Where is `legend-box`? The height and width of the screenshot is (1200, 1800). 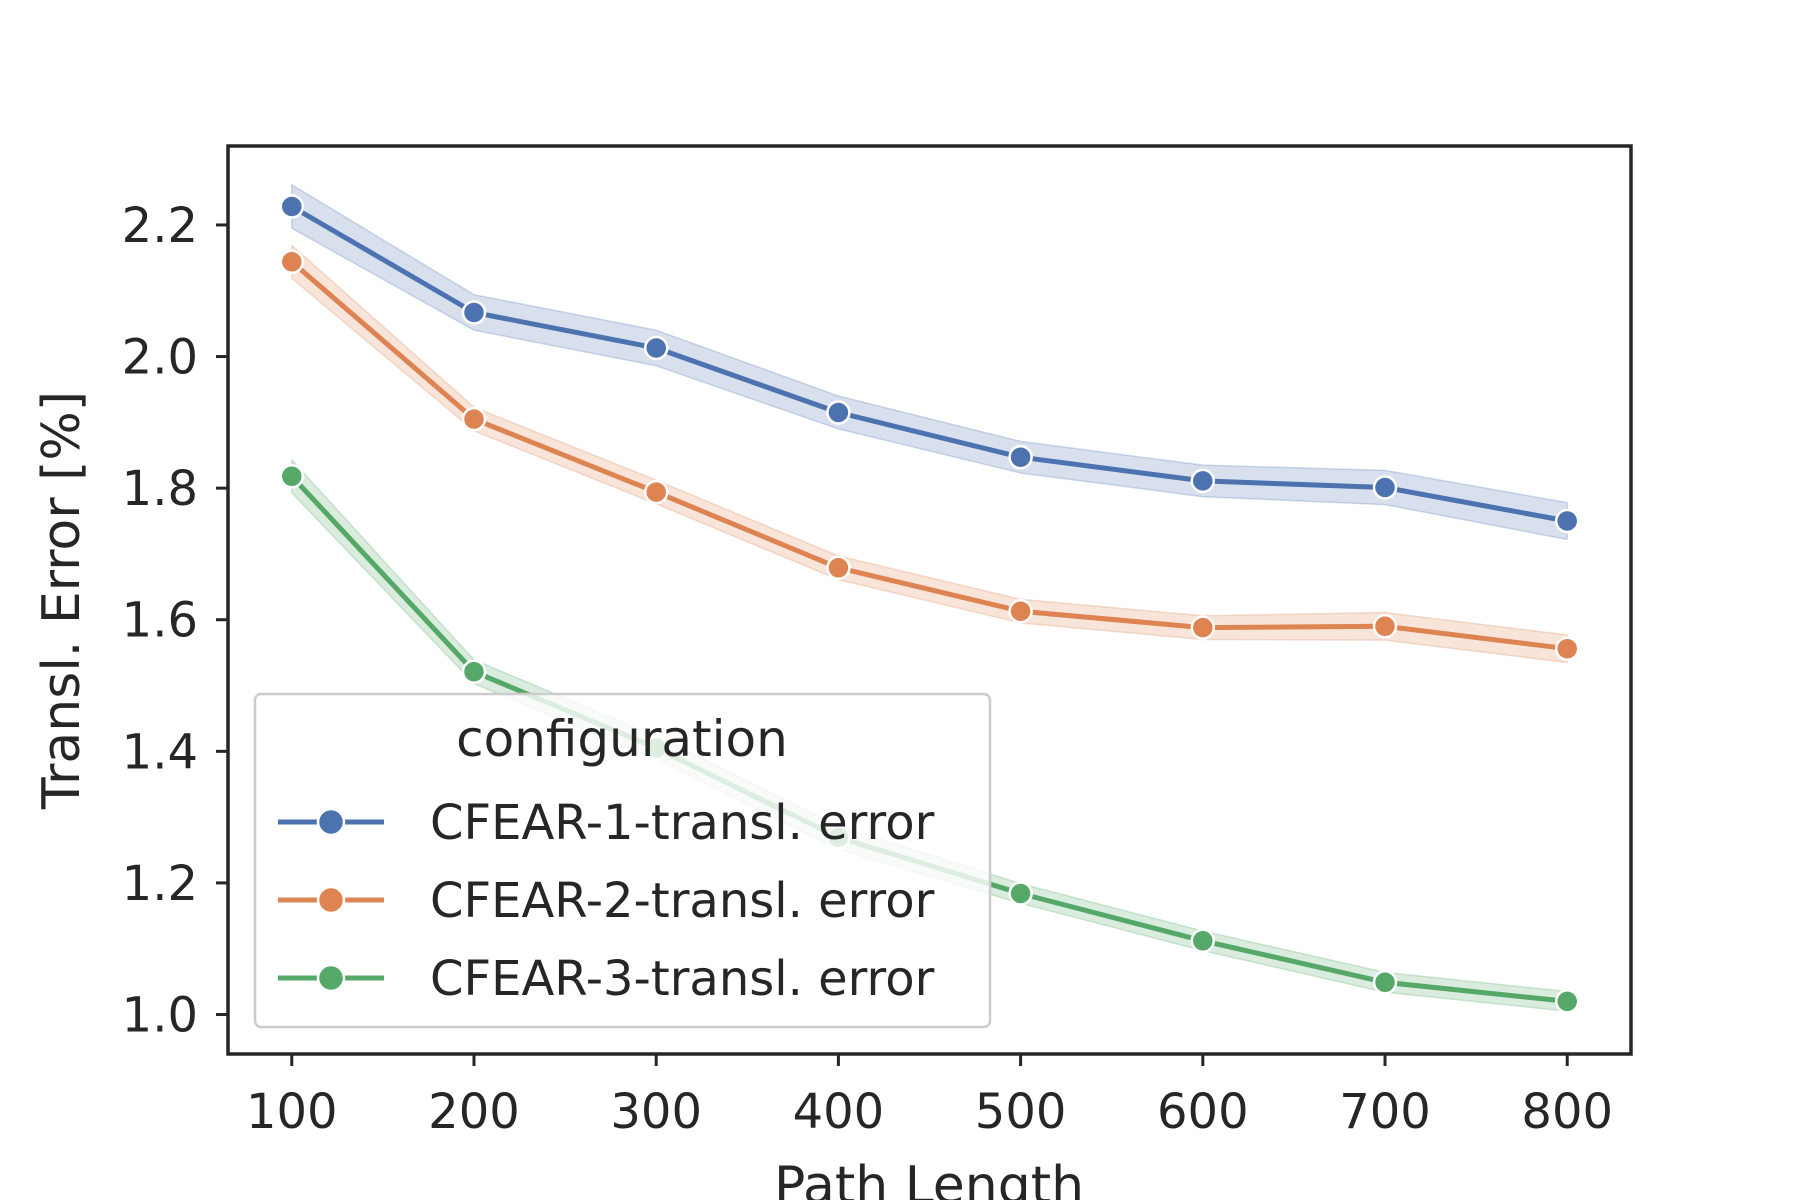 legend-box is located at coordinates (622, 860).